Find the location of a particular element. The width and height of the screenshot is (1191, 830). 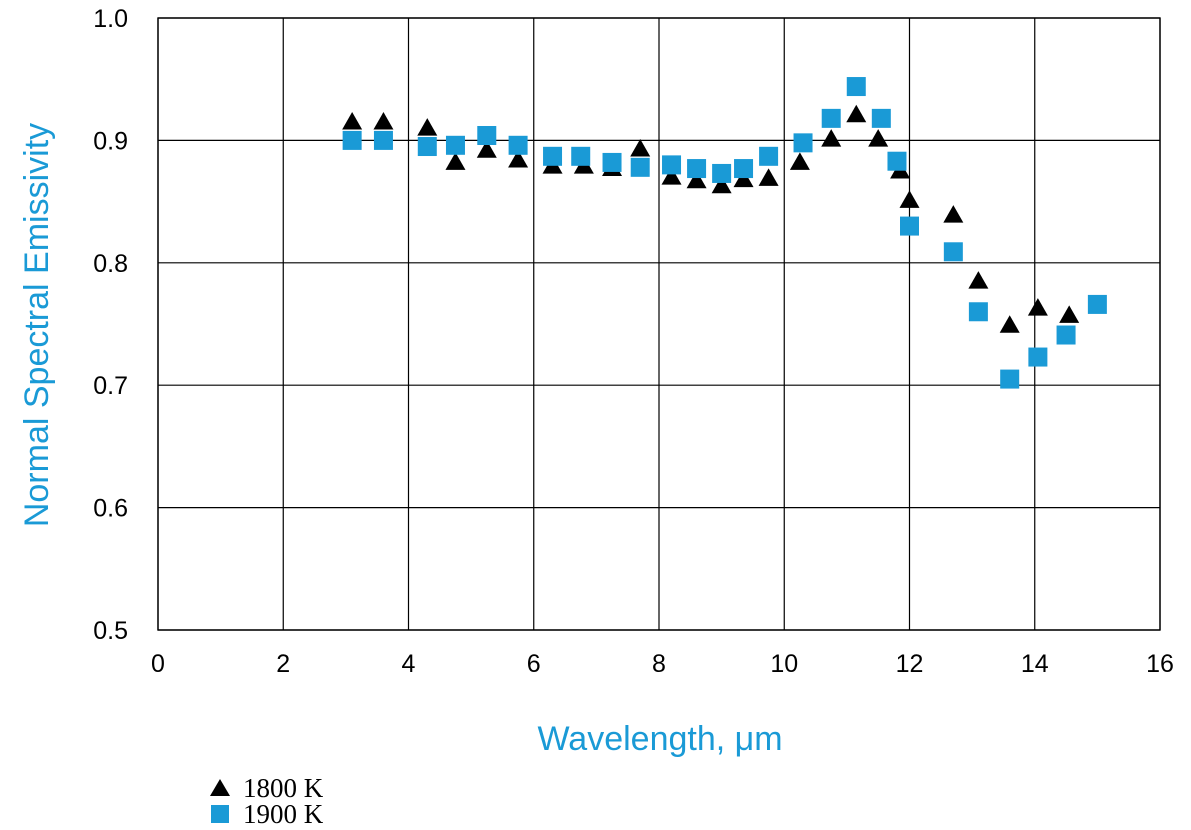

x-axis-title: Wavelength, μm is located at coordinates (659, 739).